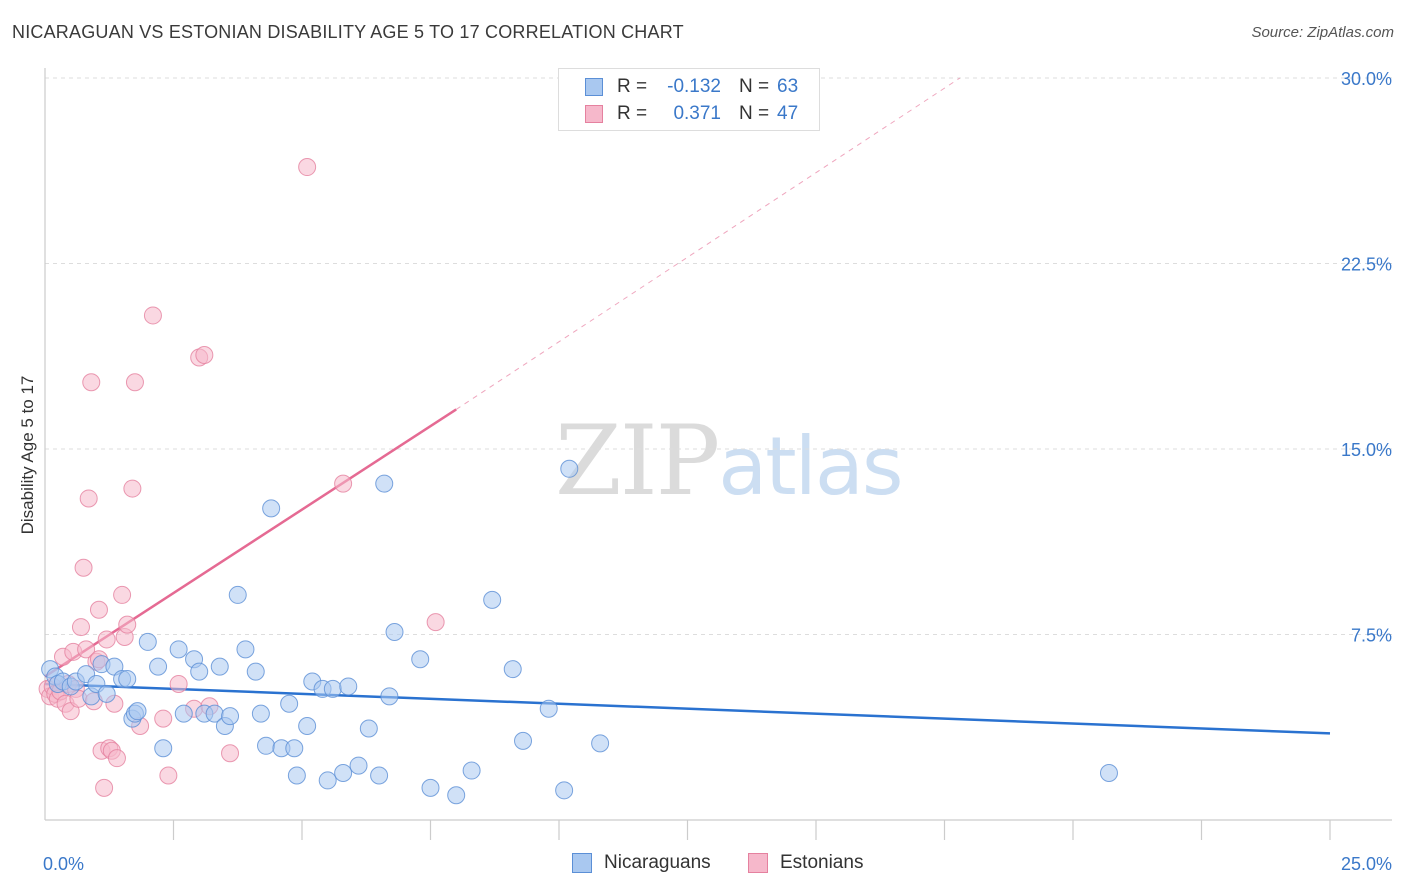 Image resolution: width=1406 pixels, height=892 pixels. What do you see at coordinates (637, 461) in the screenshot?
I see `watermark-zip: ZIP` at bounding box center [637, 461].